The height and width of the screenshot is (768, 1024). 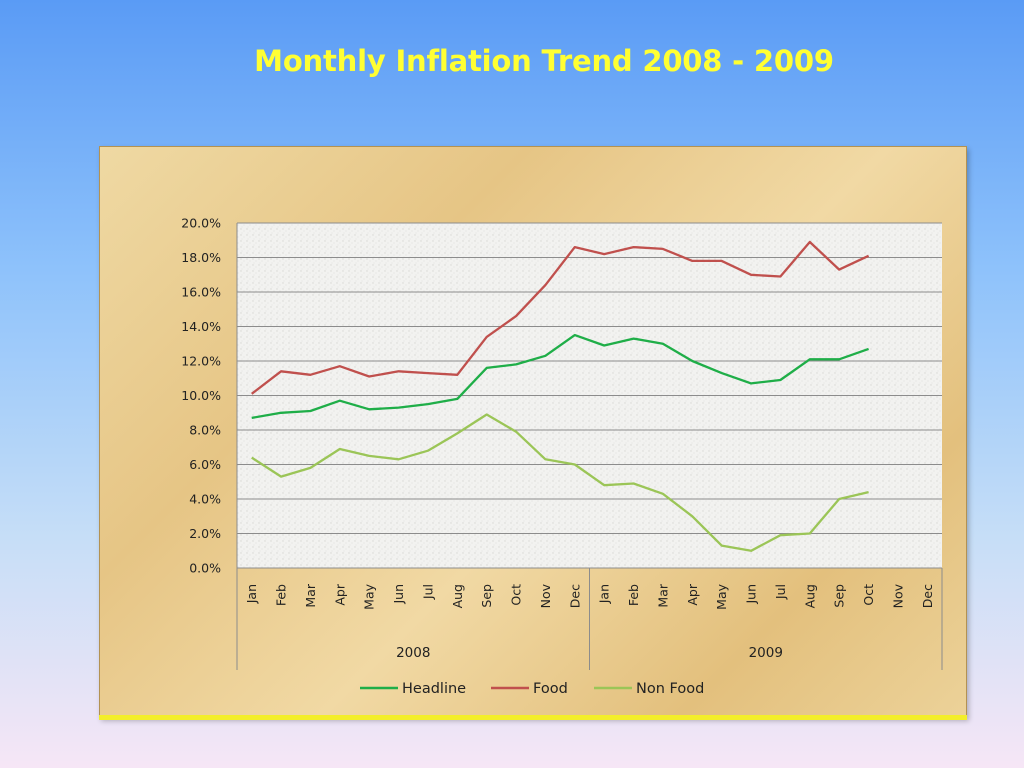 I want to click on series-line-headline, so click(x=560, y=376).